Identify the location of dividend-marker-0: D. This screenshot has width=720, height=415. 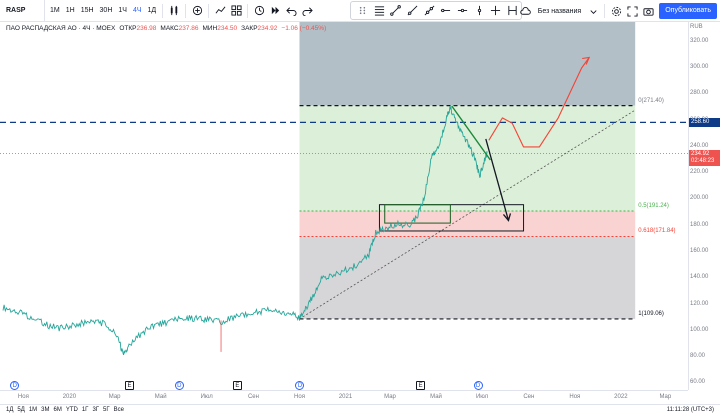
(15, 385).